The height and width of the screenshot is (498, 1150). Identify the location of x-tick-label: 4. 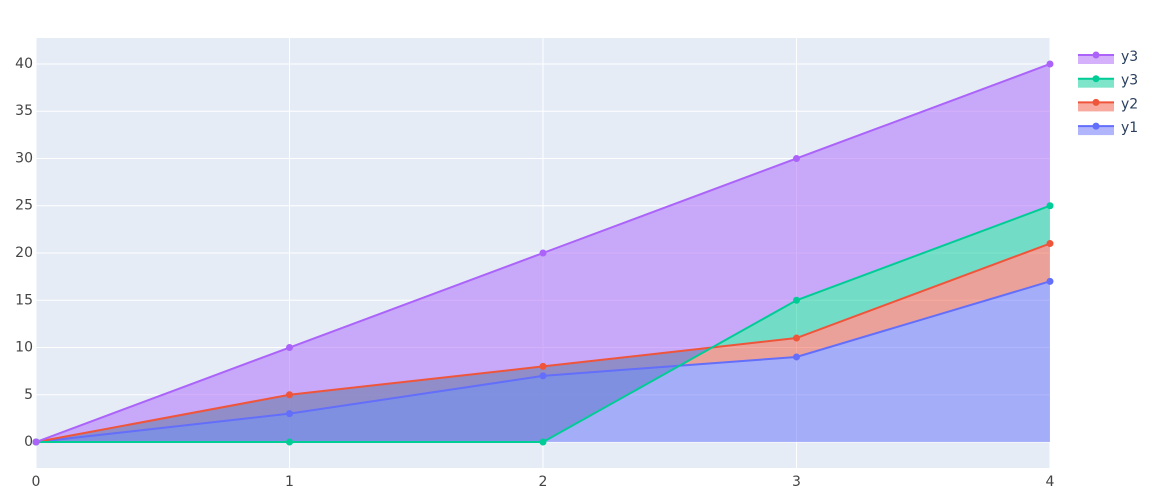
(1050, 482).